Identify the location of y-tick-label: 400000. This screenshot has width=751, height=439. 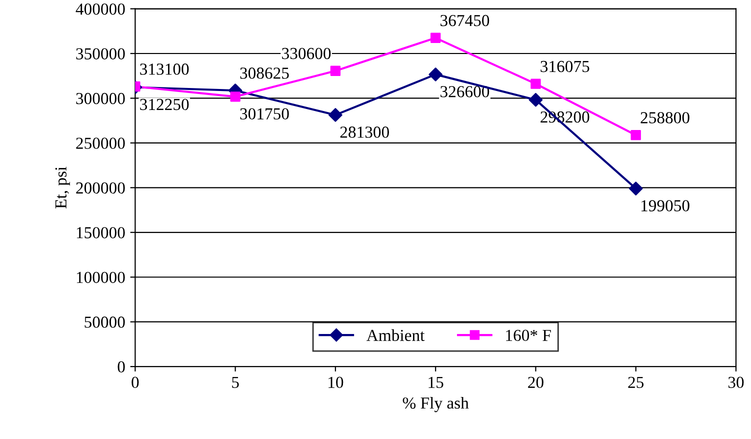
(100, 9).